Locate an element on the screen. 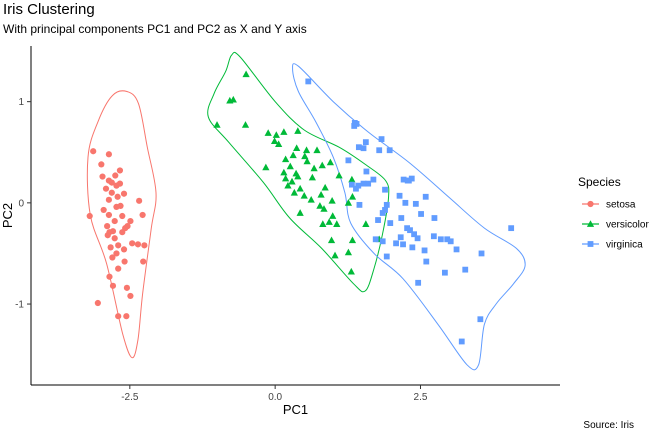  y-tick-label: 0 is located at coordinates (21, 203).